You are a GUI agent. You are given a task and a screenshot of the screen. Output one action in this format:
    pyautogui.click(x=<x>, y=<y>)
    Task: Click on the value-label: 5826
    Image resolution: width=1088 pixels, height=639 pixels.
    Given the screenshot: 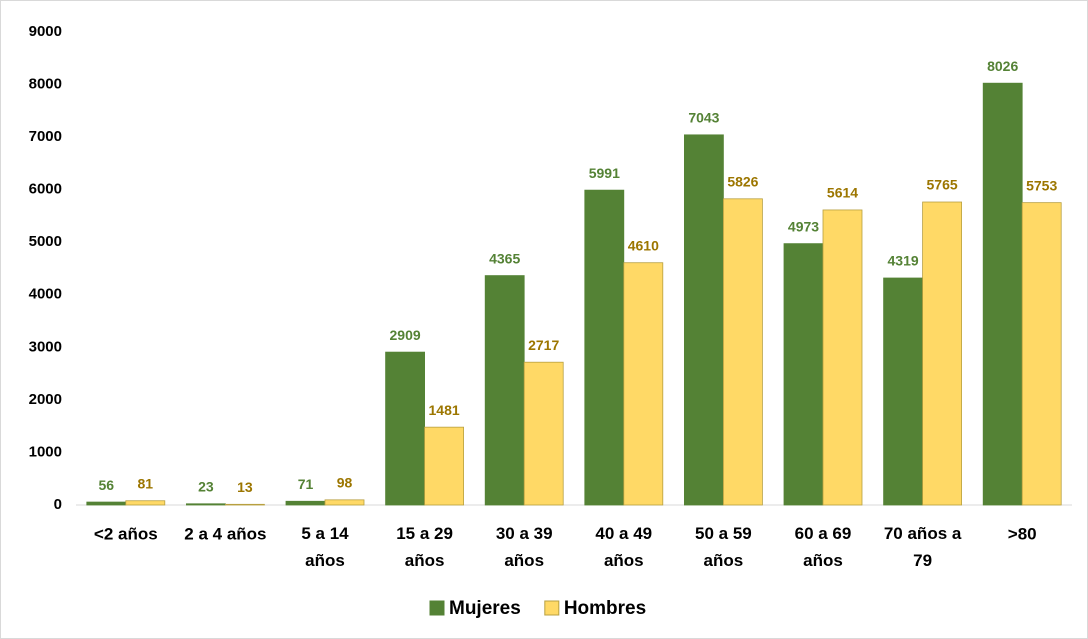 What is the action you would take?
    pyautogui.click(x=742, y=182)
    